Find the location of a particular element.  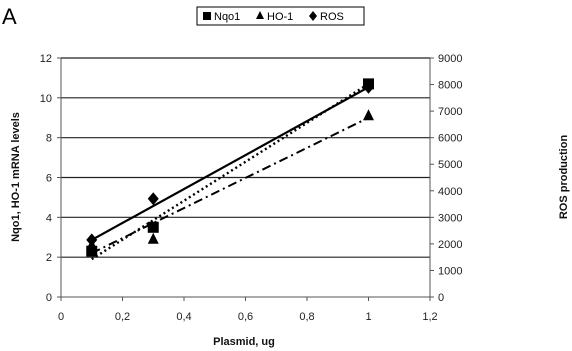

legend-marker-nqo1 is located at coordinates (207, 16).